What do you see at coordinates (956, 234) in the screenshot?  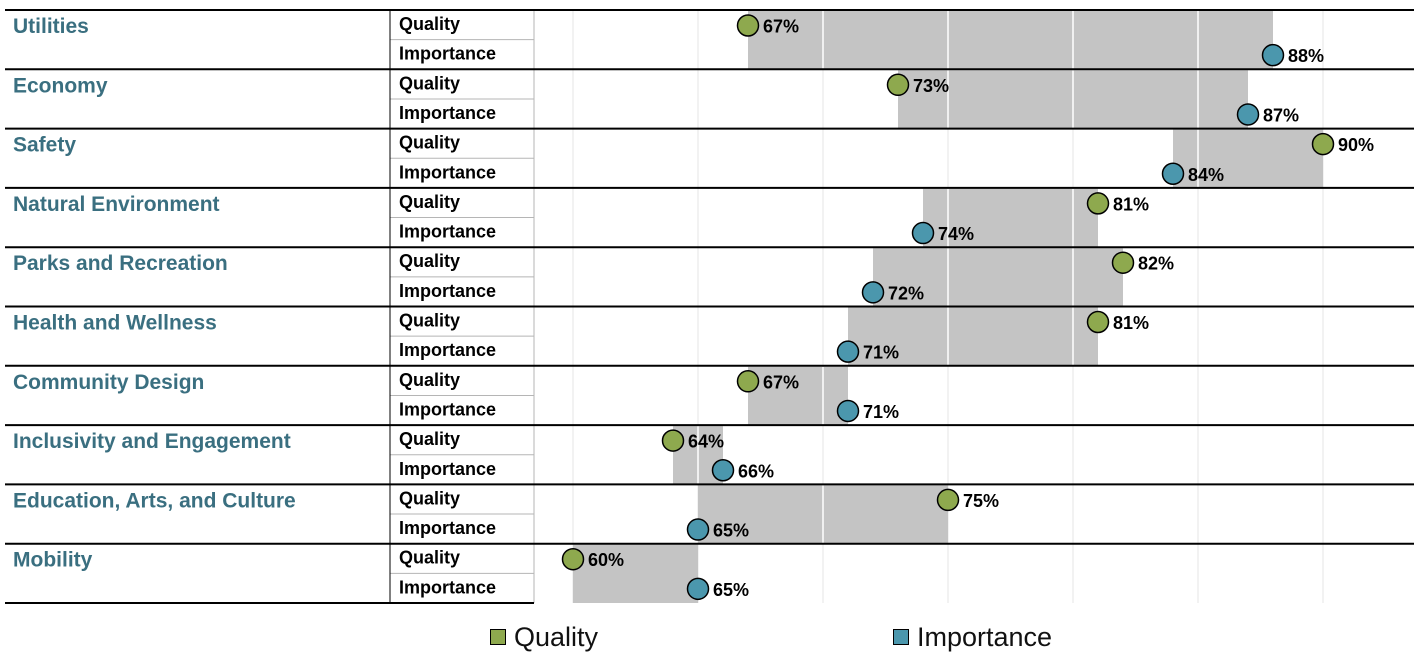 I see `importance-value-label: 74%` at bounding box center [956, 234].